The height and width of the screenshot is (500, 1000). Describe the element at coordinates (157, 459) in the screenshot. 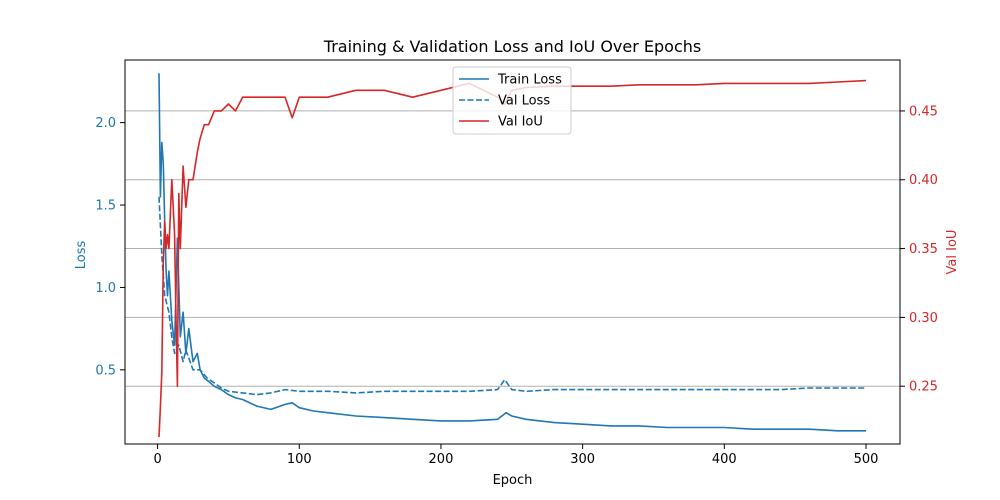

I see `x-tick-label-0: 0` at that location.